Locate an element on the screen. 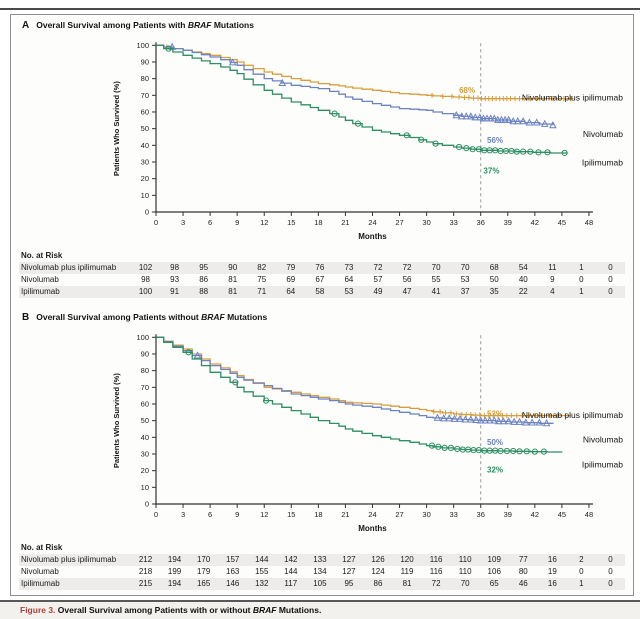  at-risk-value: 90 is located at coordinates (233, 267).